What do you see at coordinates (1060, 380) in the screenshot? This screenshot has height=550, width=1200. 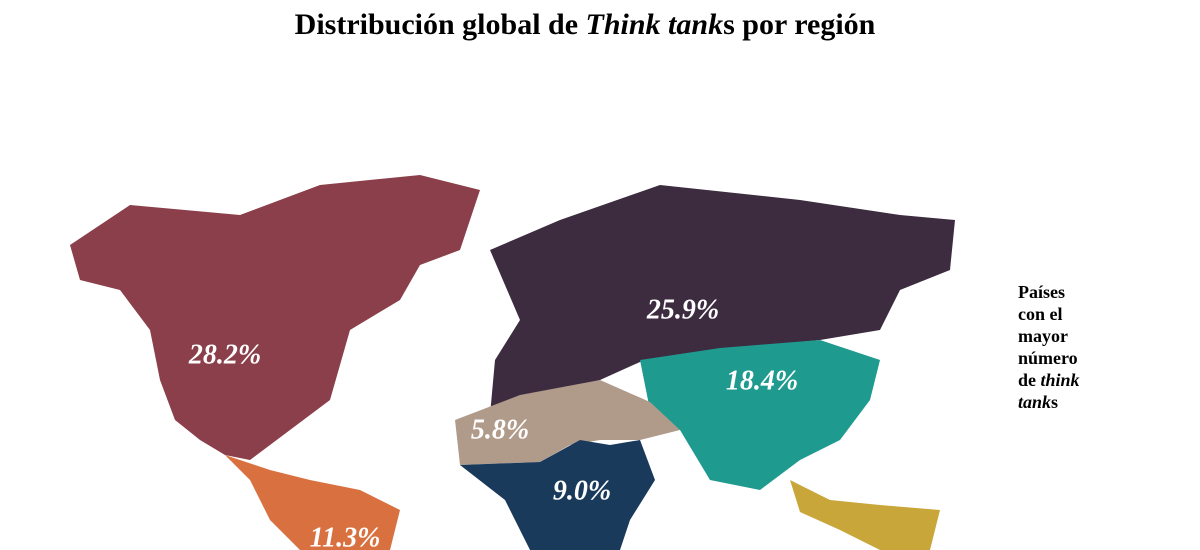 I see `note-part: think` at bounding box center [1060, 380].